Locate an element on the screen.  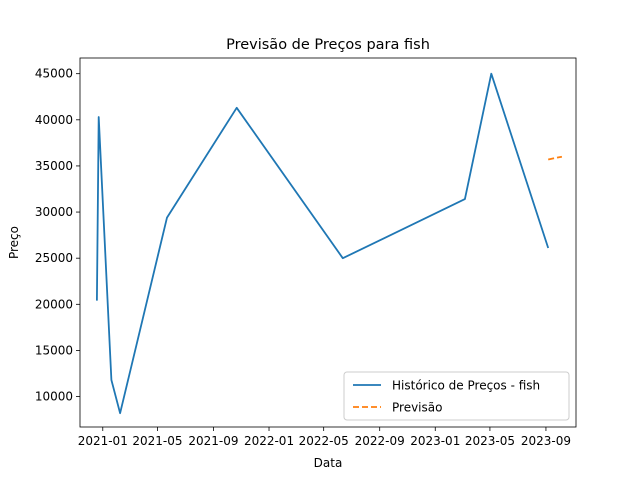
legend-label-previsao: Previsão is located at coordinates (417, 408).